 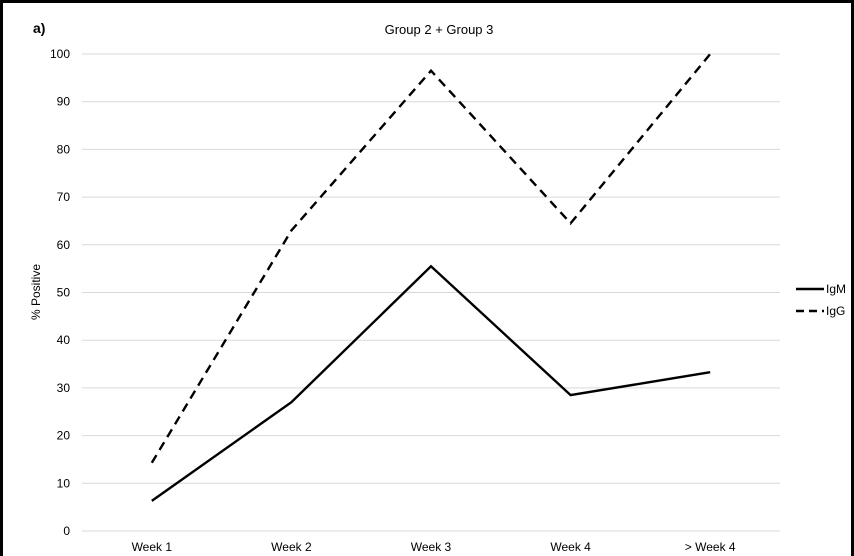 I want to click on chart-title: Group 2 + Group 3, so click(x=439, y=29).